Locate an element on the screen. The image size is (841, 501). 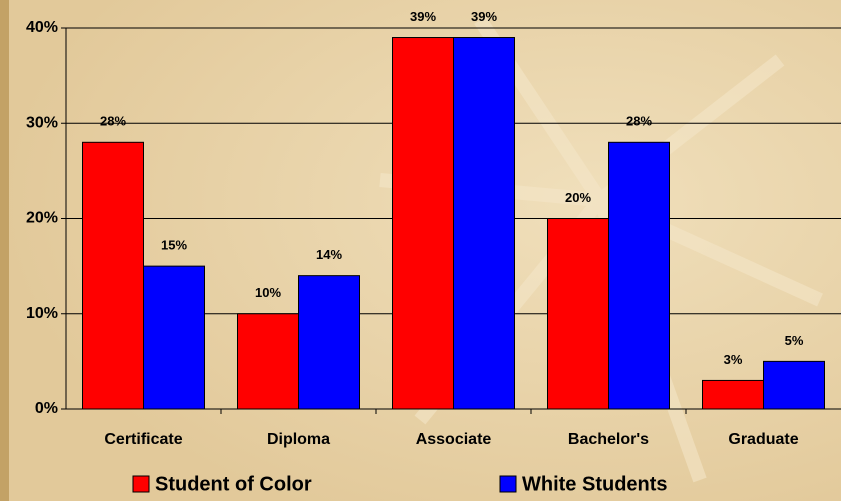
x-tick-label: Bachelor's is located at coordinates (608, 439).